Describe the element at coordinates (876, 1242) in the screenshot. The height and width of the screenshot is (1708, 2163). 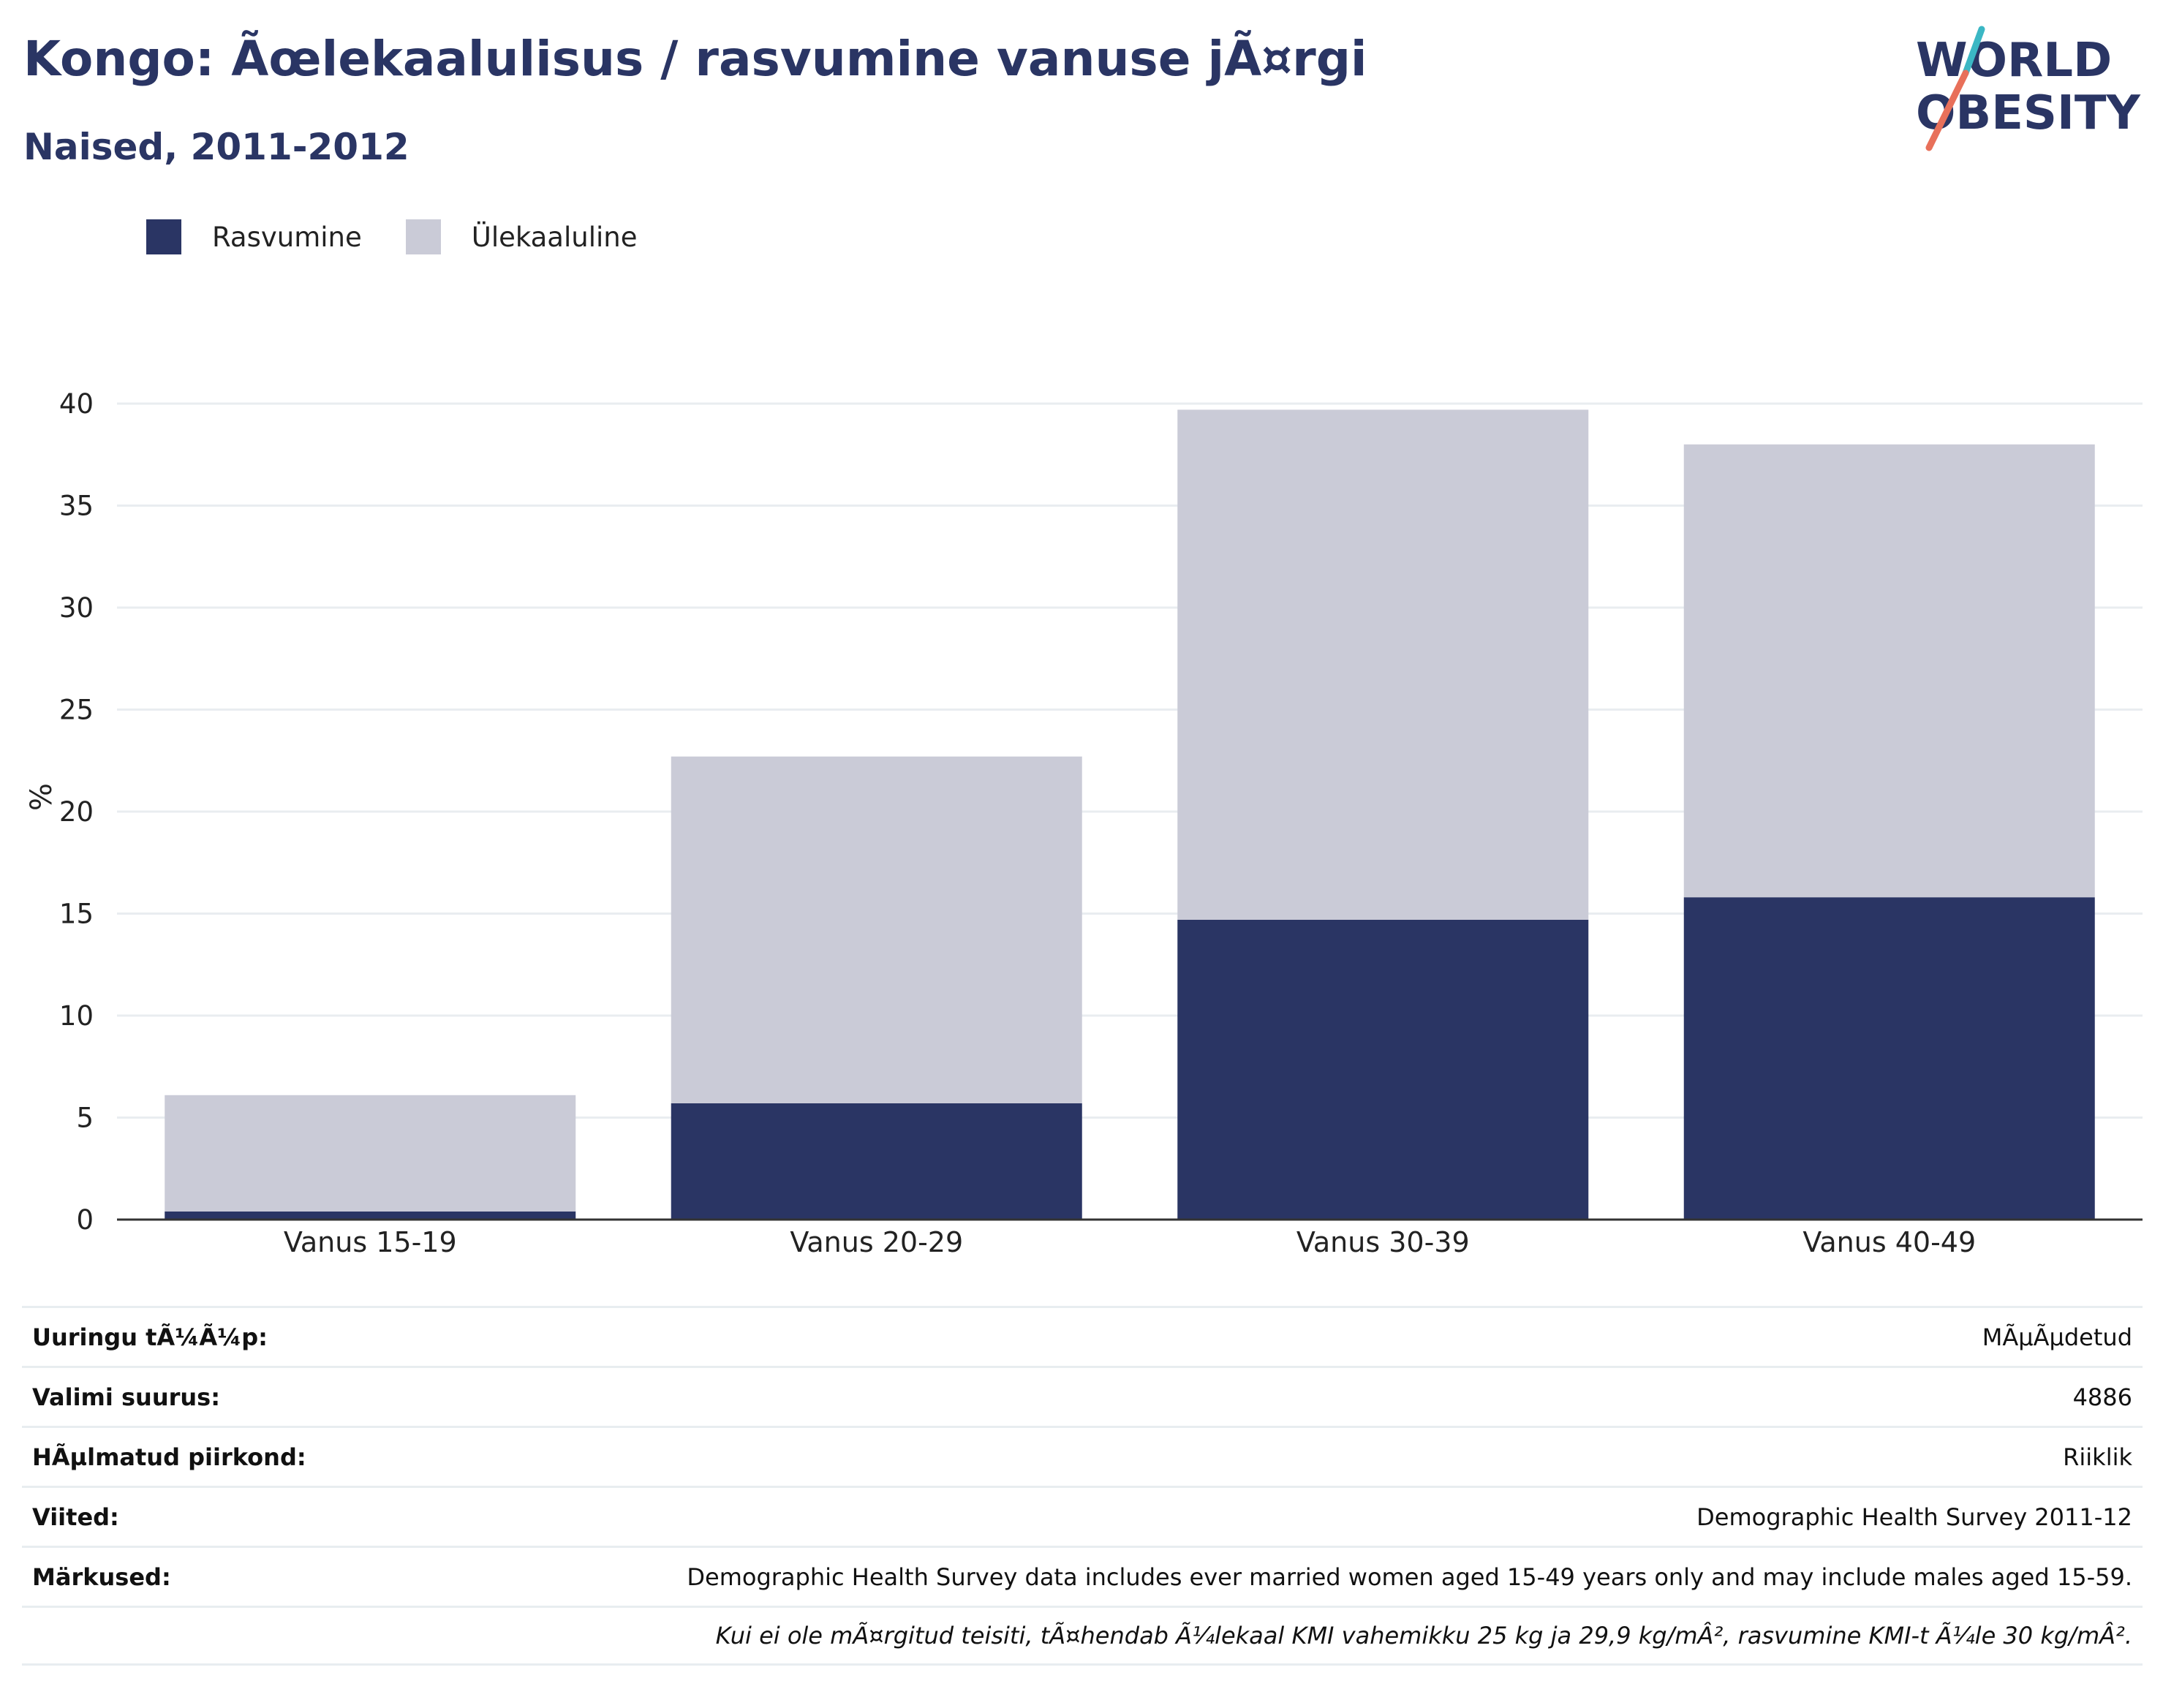
I see `x-tick-label: Vanus 20-29` at that location.